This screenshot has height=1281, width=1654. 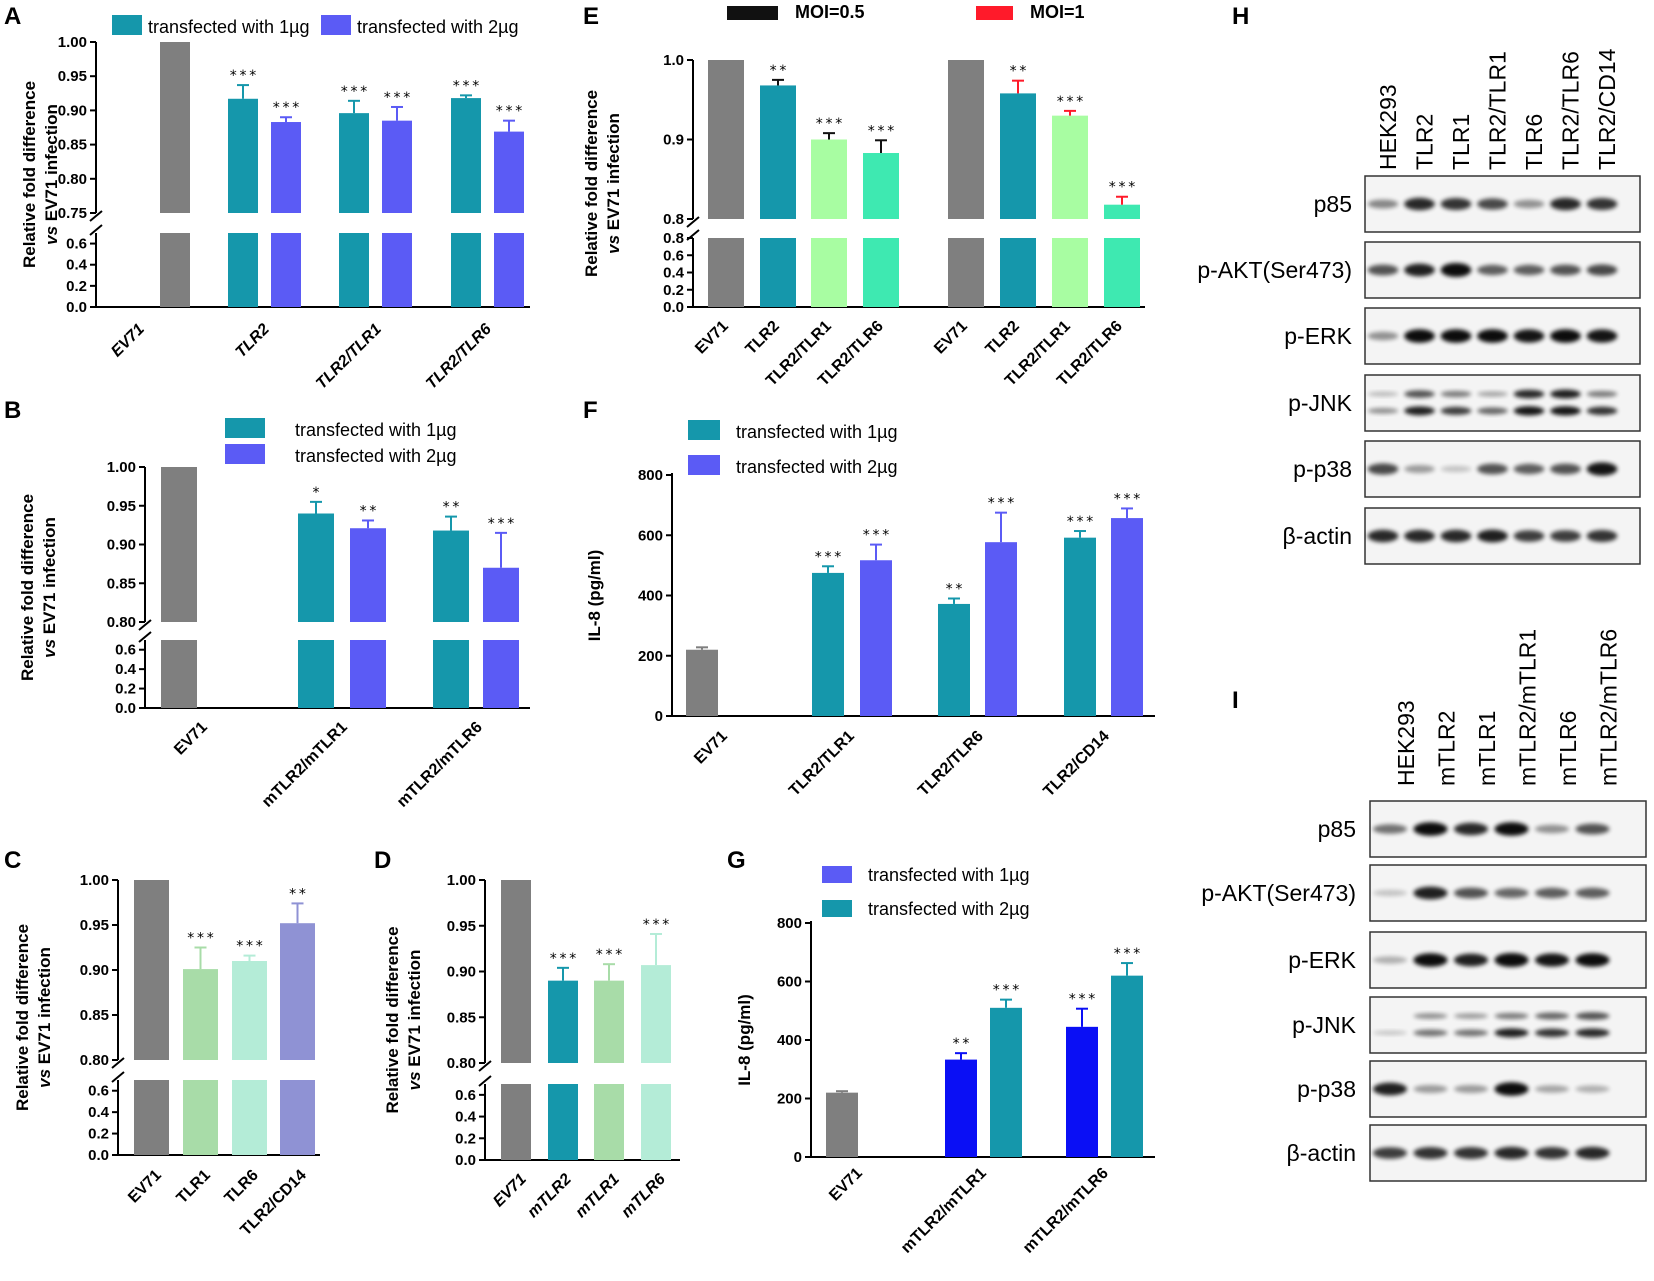 I want to click on lane-label: TLR2/TLR6, so click(x=1571, y=110).